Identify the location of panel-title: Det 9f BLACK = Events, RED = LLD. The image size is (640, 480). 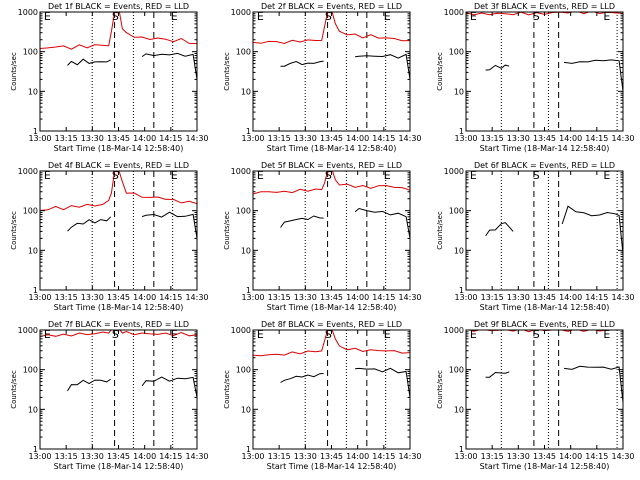
(544, 324).